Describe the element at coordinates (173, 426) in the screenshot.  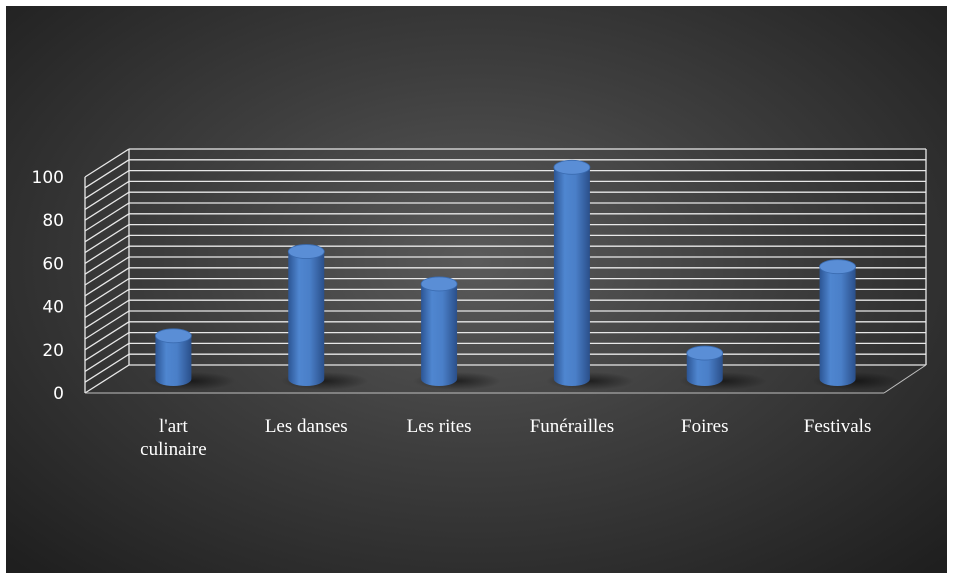
I see `category-label-line: l'art` at that location.